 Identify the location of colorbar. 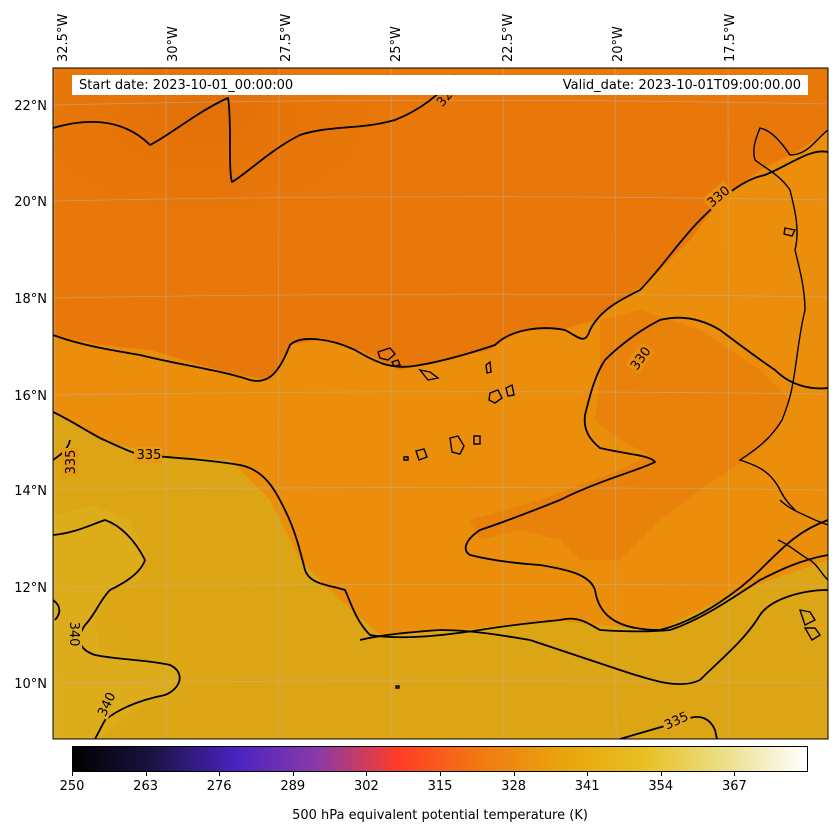
(440, 759).